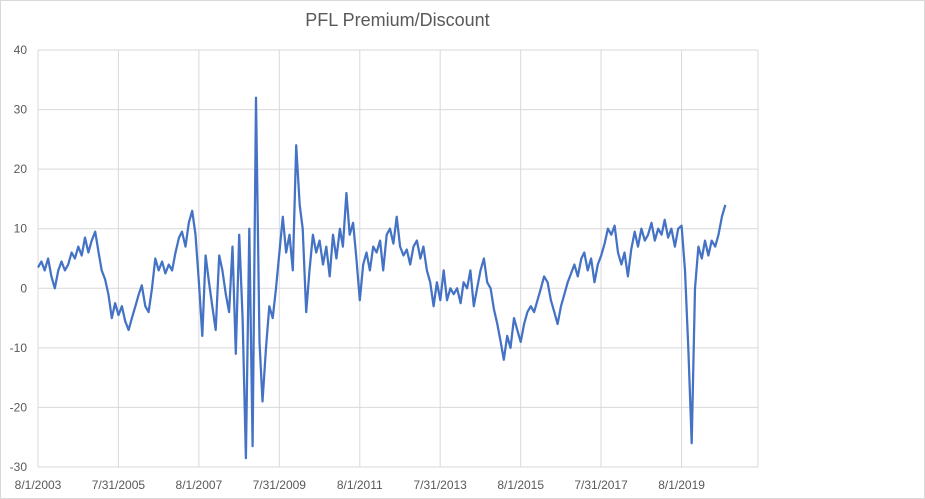 The width and height of the screenshot is (925, 499). What do you see at coordinates (397, 20) in the screenshot?
I see `chart-title: PFL Premium/Discount` at bounding box center [397, 20].